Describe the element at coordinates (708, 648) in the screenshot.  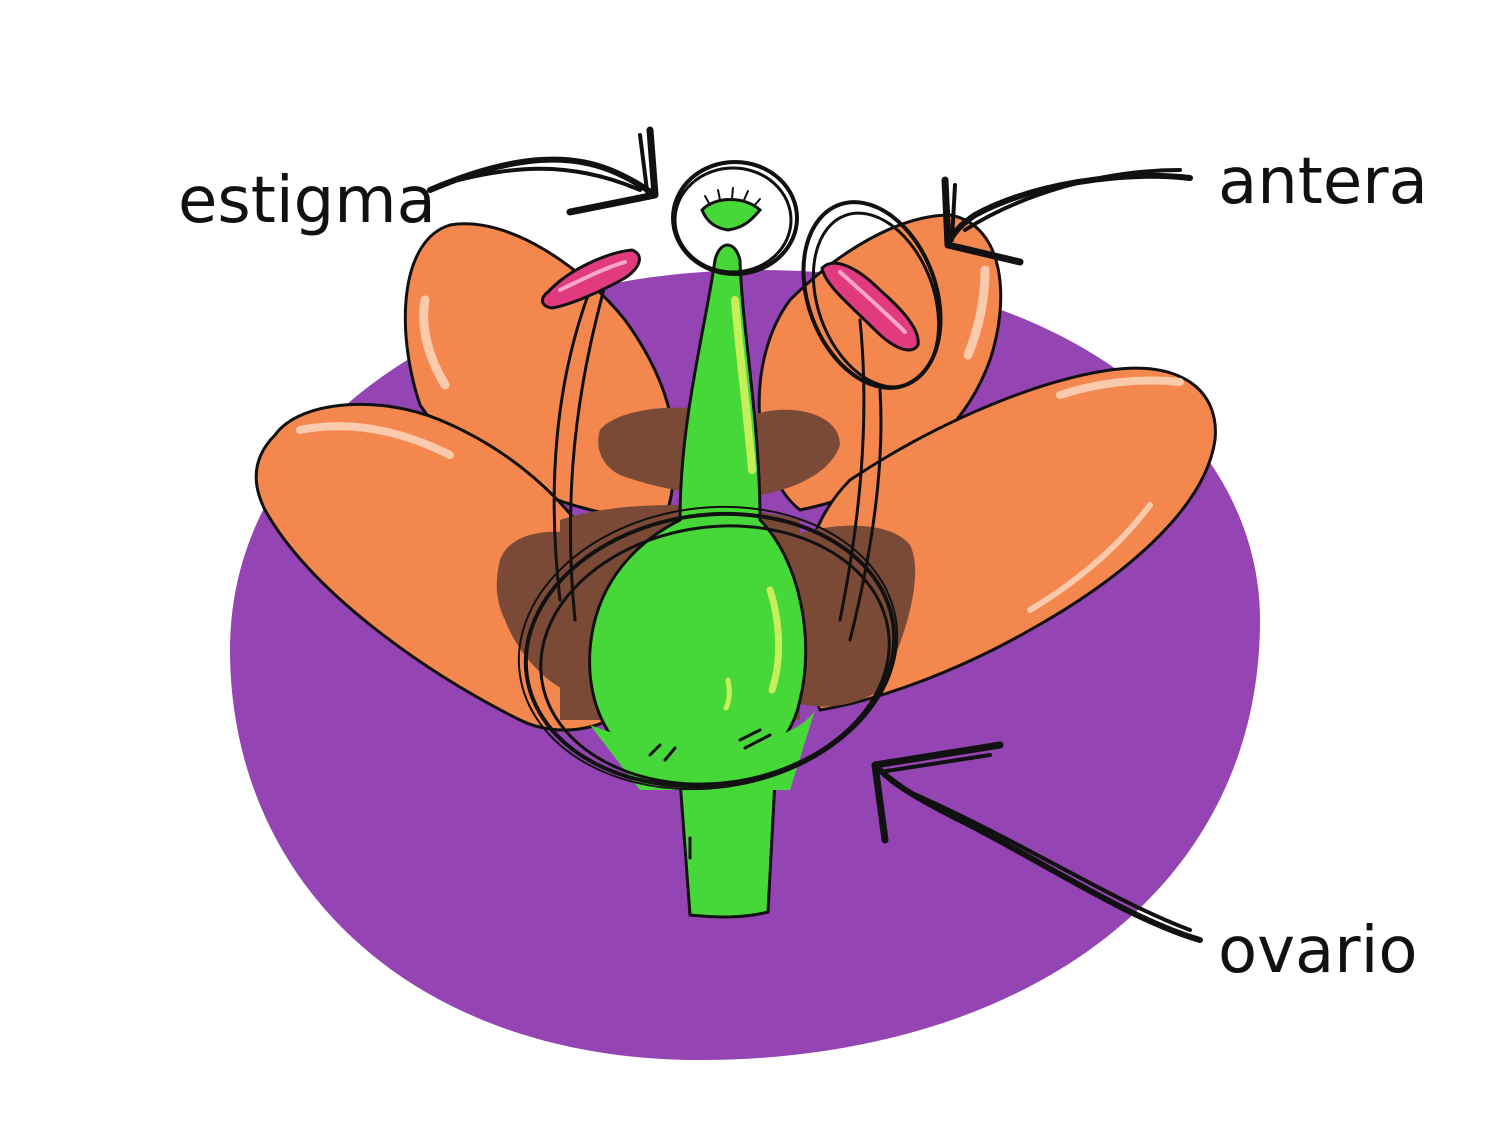
I see `ovary-circle` at that location.